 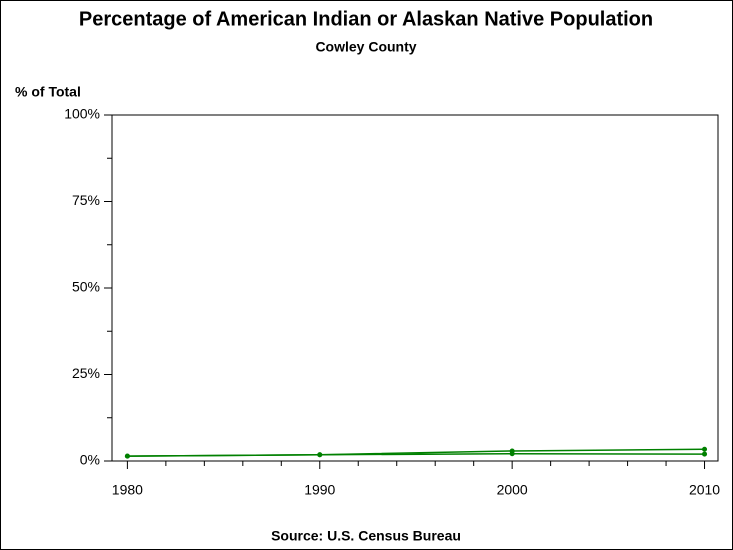 I want to click on y-tick-label: 75%, so click(x=86, y=200).